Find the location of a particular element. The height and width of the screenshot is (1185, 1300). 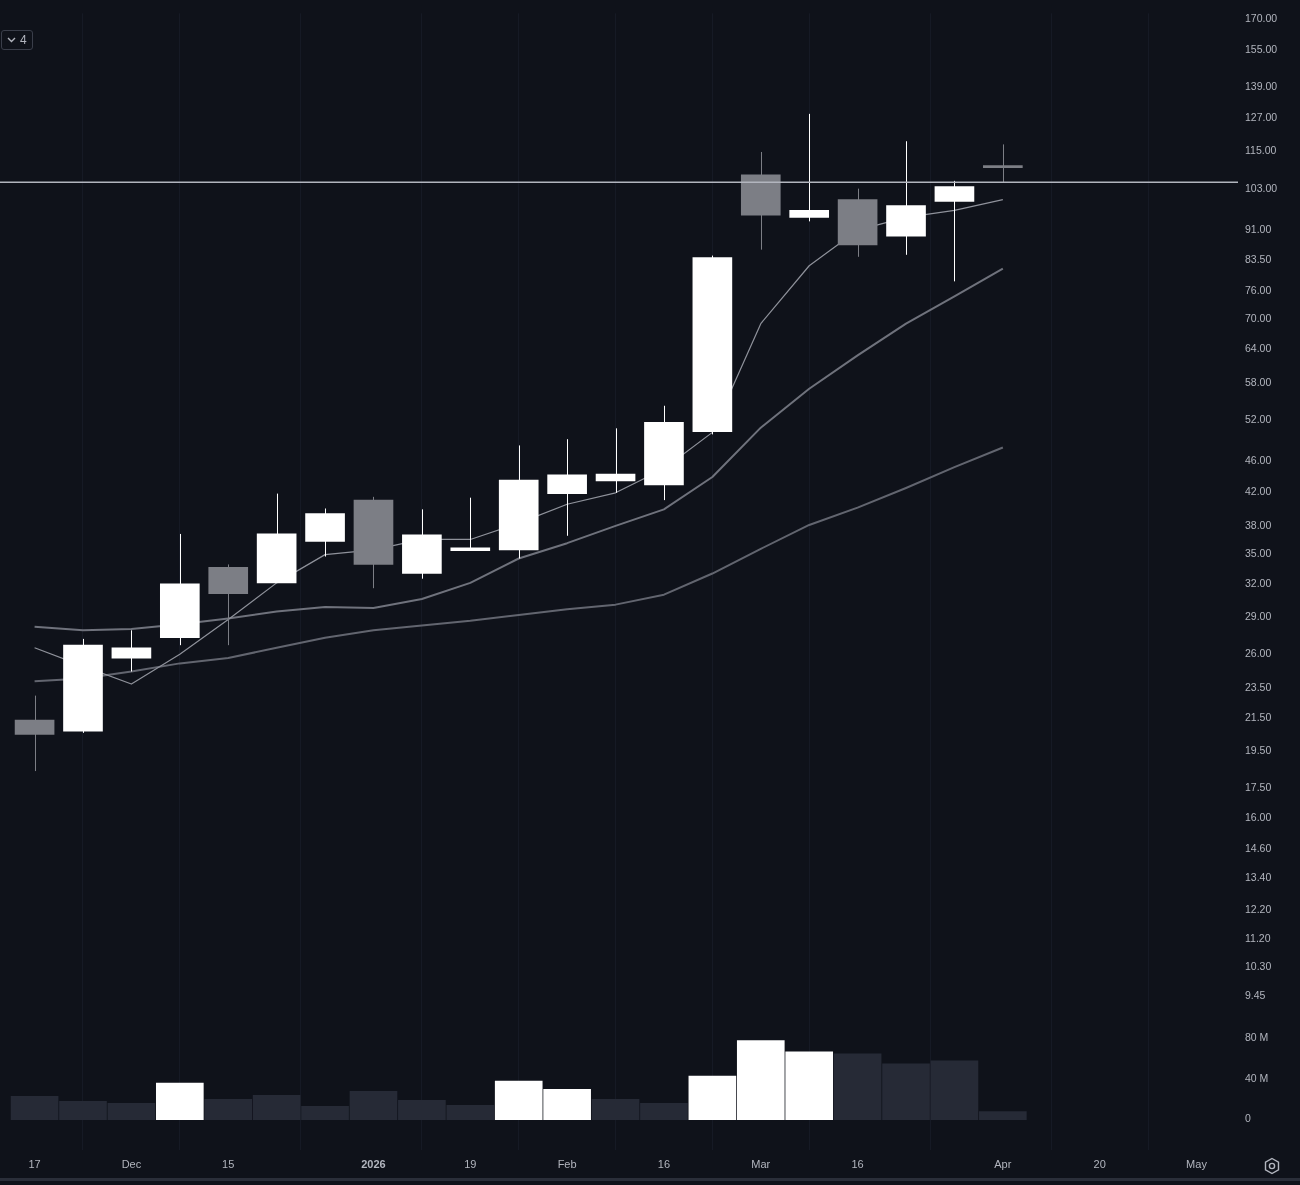

y-tick-label: 12.20 is located at coordinates (1258, 908).